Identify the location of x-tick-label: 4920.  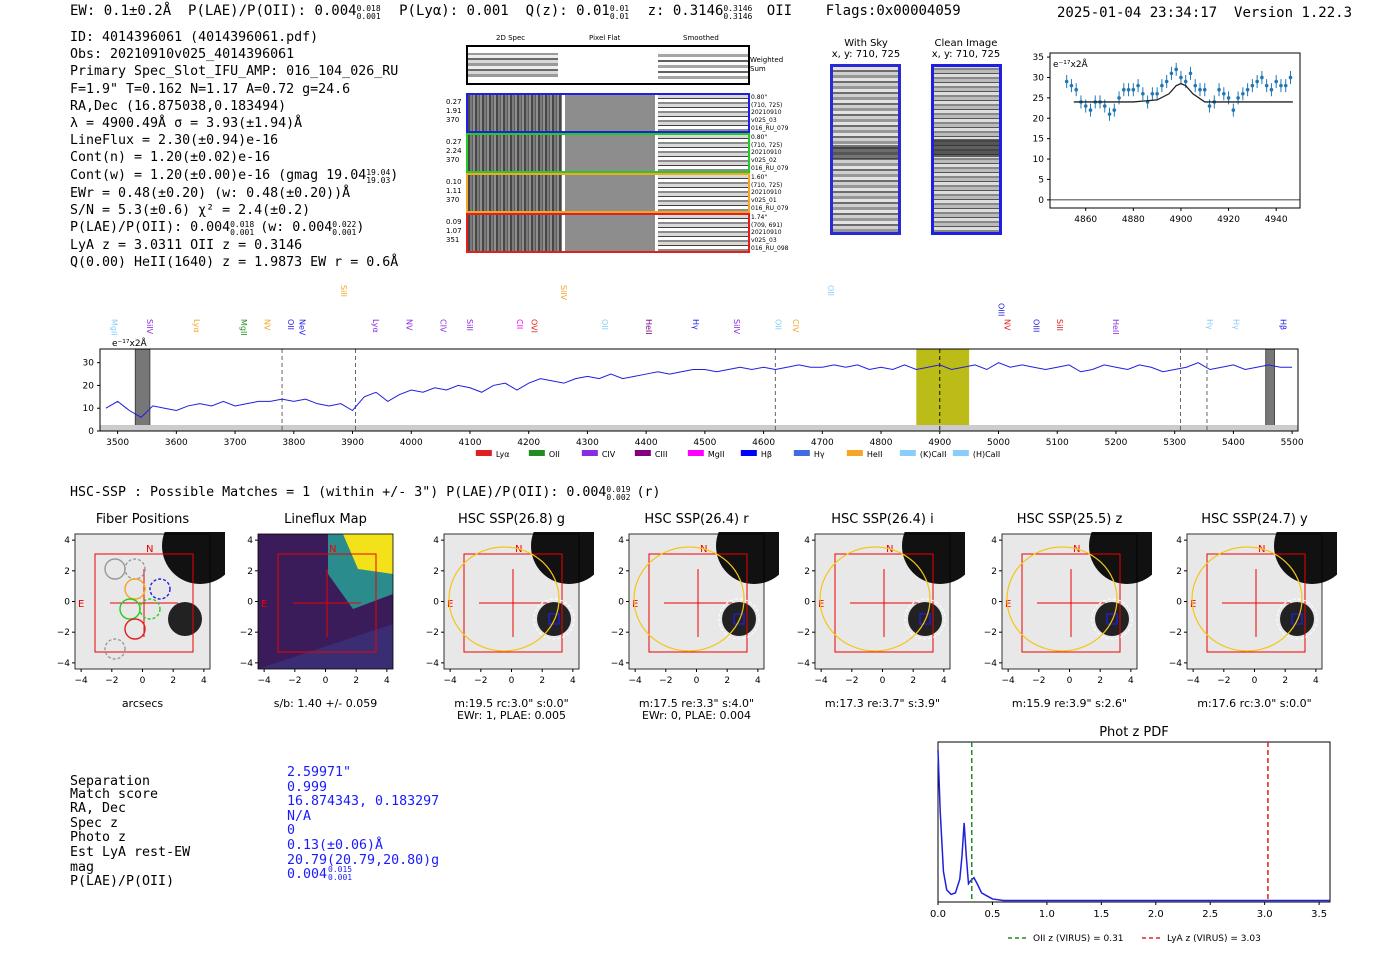
(1228, 220).